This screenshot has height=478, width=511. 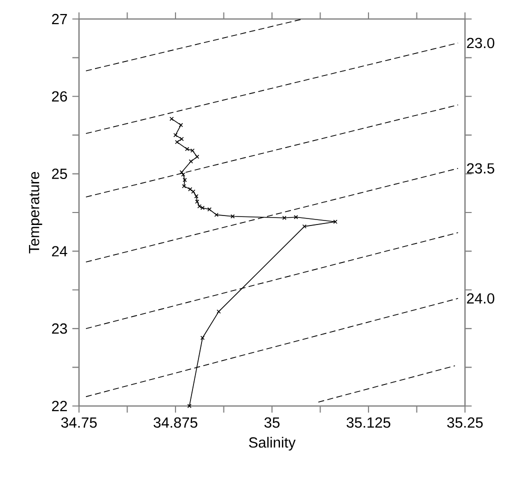 What do you see at coordinates (59, 96) in the screenshot?
I see `y-tick-label: 26` at bounding box center [59, 96].